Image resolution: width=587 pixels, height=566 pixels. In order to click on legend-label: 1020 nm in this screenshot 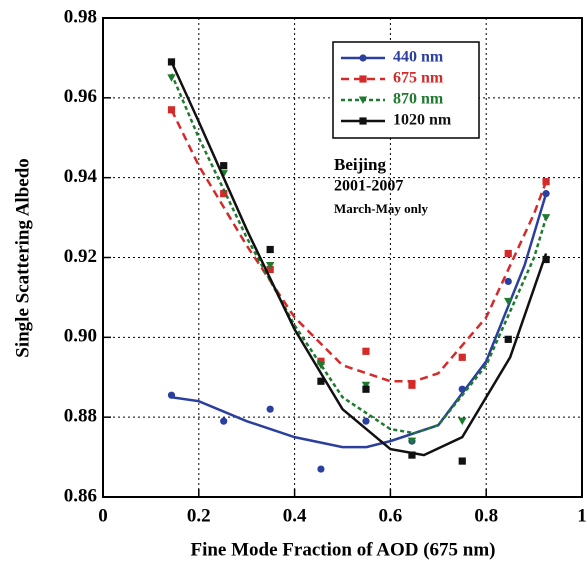, I will do `click(422, 120)`.